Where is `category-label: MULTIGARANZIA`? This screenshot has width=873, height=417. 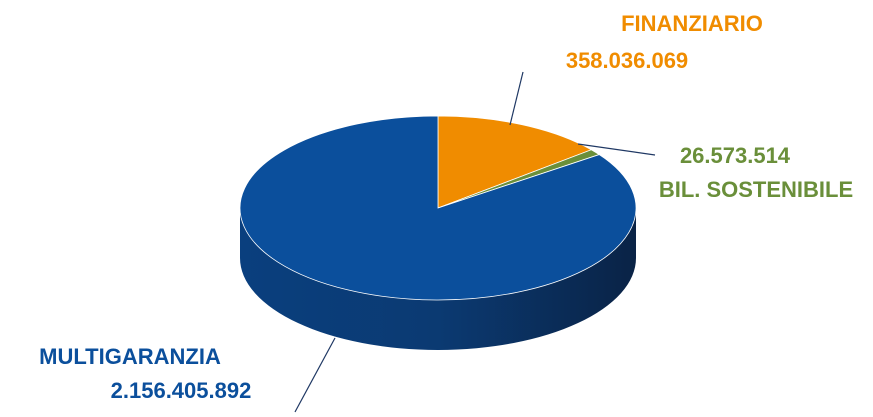
category-label: MULTIGARANZIA is located at coordinates (130, 356).